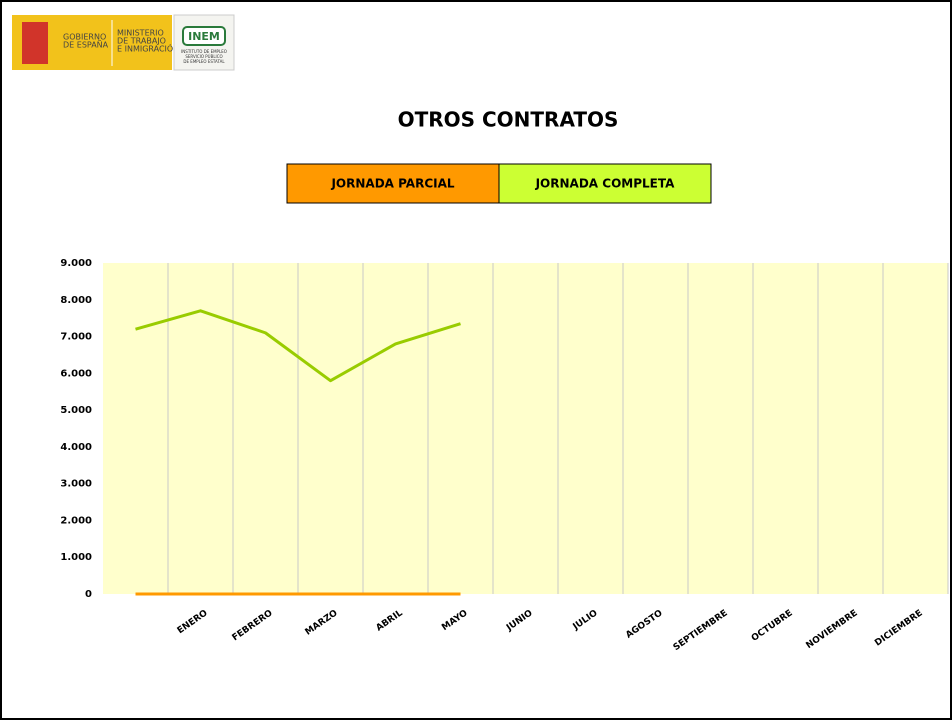  What do you see at coordinates (508, 120) in the screenshot?
I see `chart-title: OTROS CONTRATOS` at bounding box center [508, 120].